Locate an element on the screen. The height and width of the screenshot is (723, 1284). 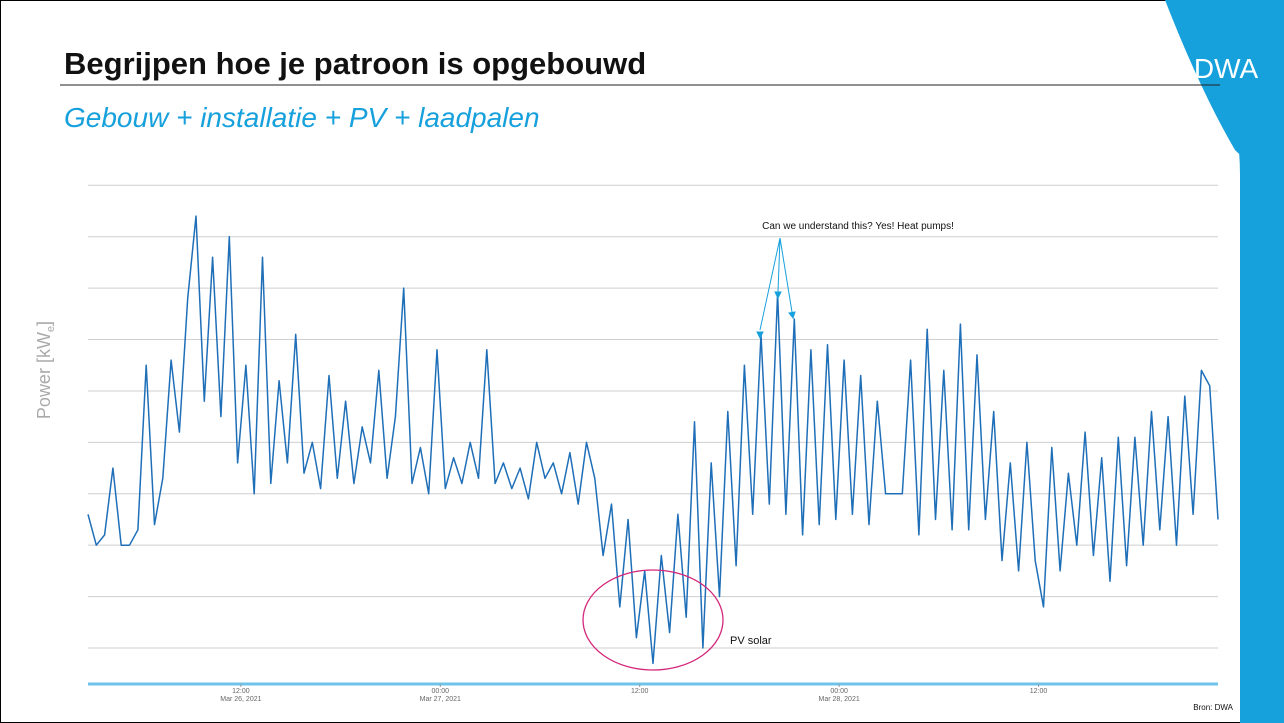
y-label-sub: e is located at coordinates (51, 329).